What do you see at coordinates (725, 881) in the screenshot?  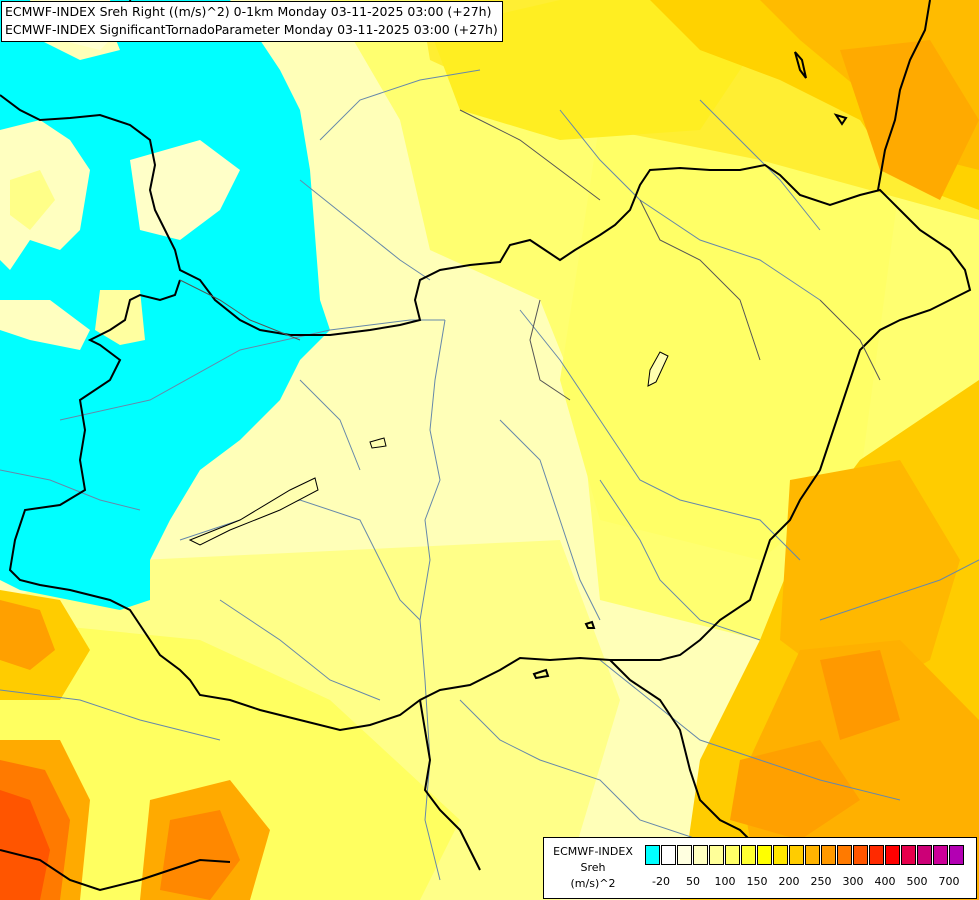 I see `legend-tick-label: 100` at bounding box center [725, 881].